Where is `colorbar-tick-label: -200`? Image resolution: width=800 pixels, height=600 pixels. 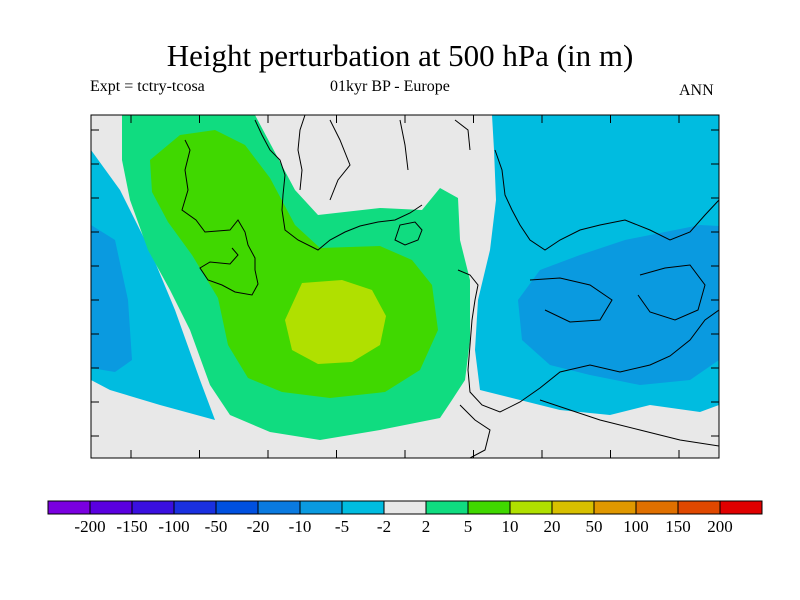
colorbar-tick-label: -200 is located at coordinates (90, 526).